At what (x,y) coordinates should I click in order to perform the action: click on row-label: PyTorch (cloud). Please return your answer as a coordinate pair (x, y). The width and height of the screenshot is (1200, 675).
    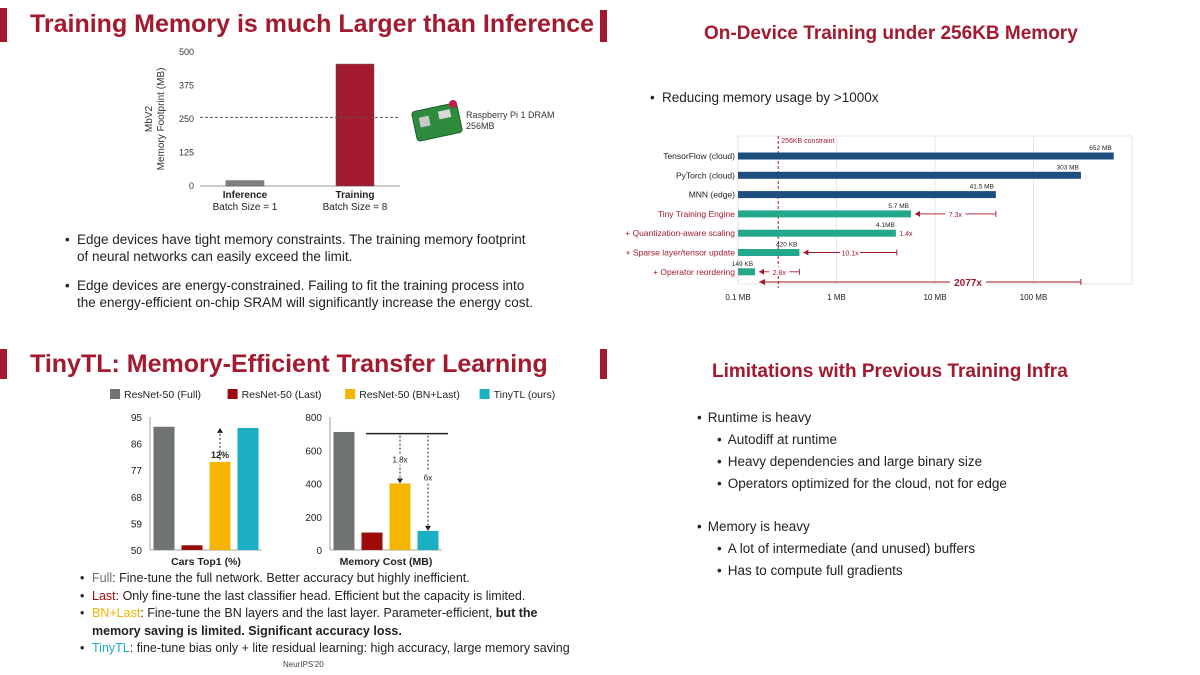
    Looking at the image, I should click on (705, 175).